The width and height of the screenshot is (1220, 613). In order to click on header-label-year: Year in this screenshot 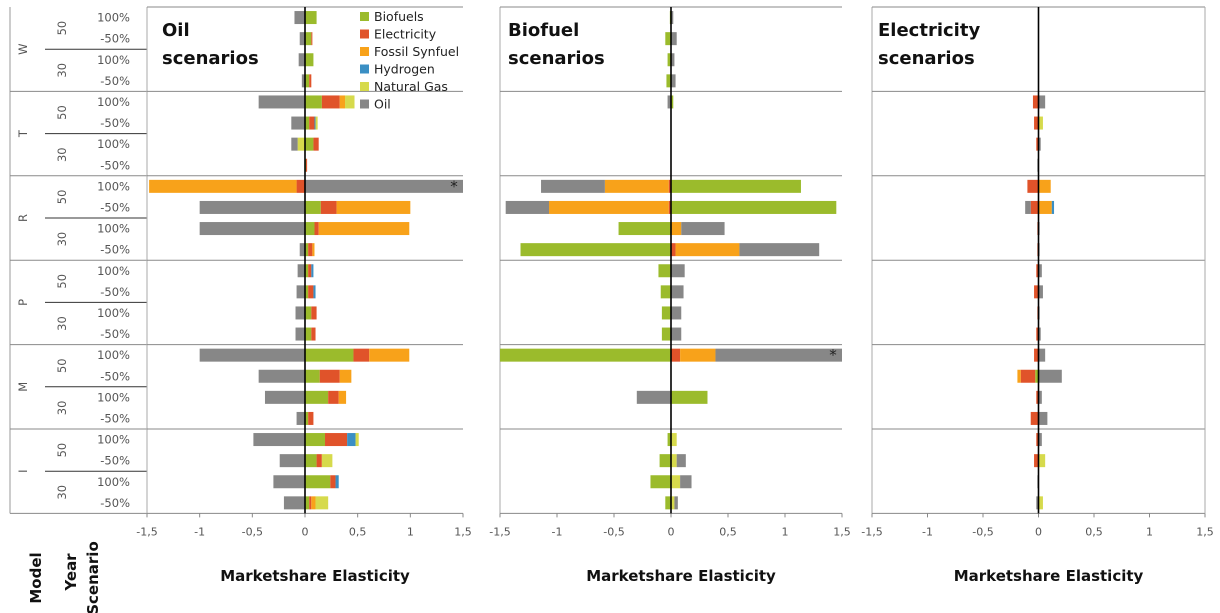, I will do `click(71, 572)`.